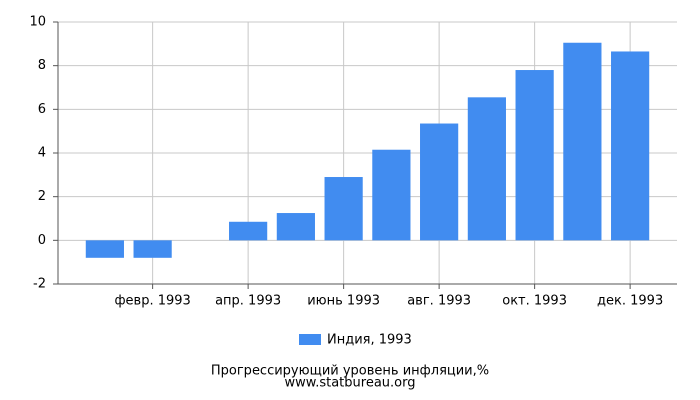  What do you see at coordinates (37, 22) in the screenshot?
I see `y-tick-label: 10` at bounding box center [37, 22].